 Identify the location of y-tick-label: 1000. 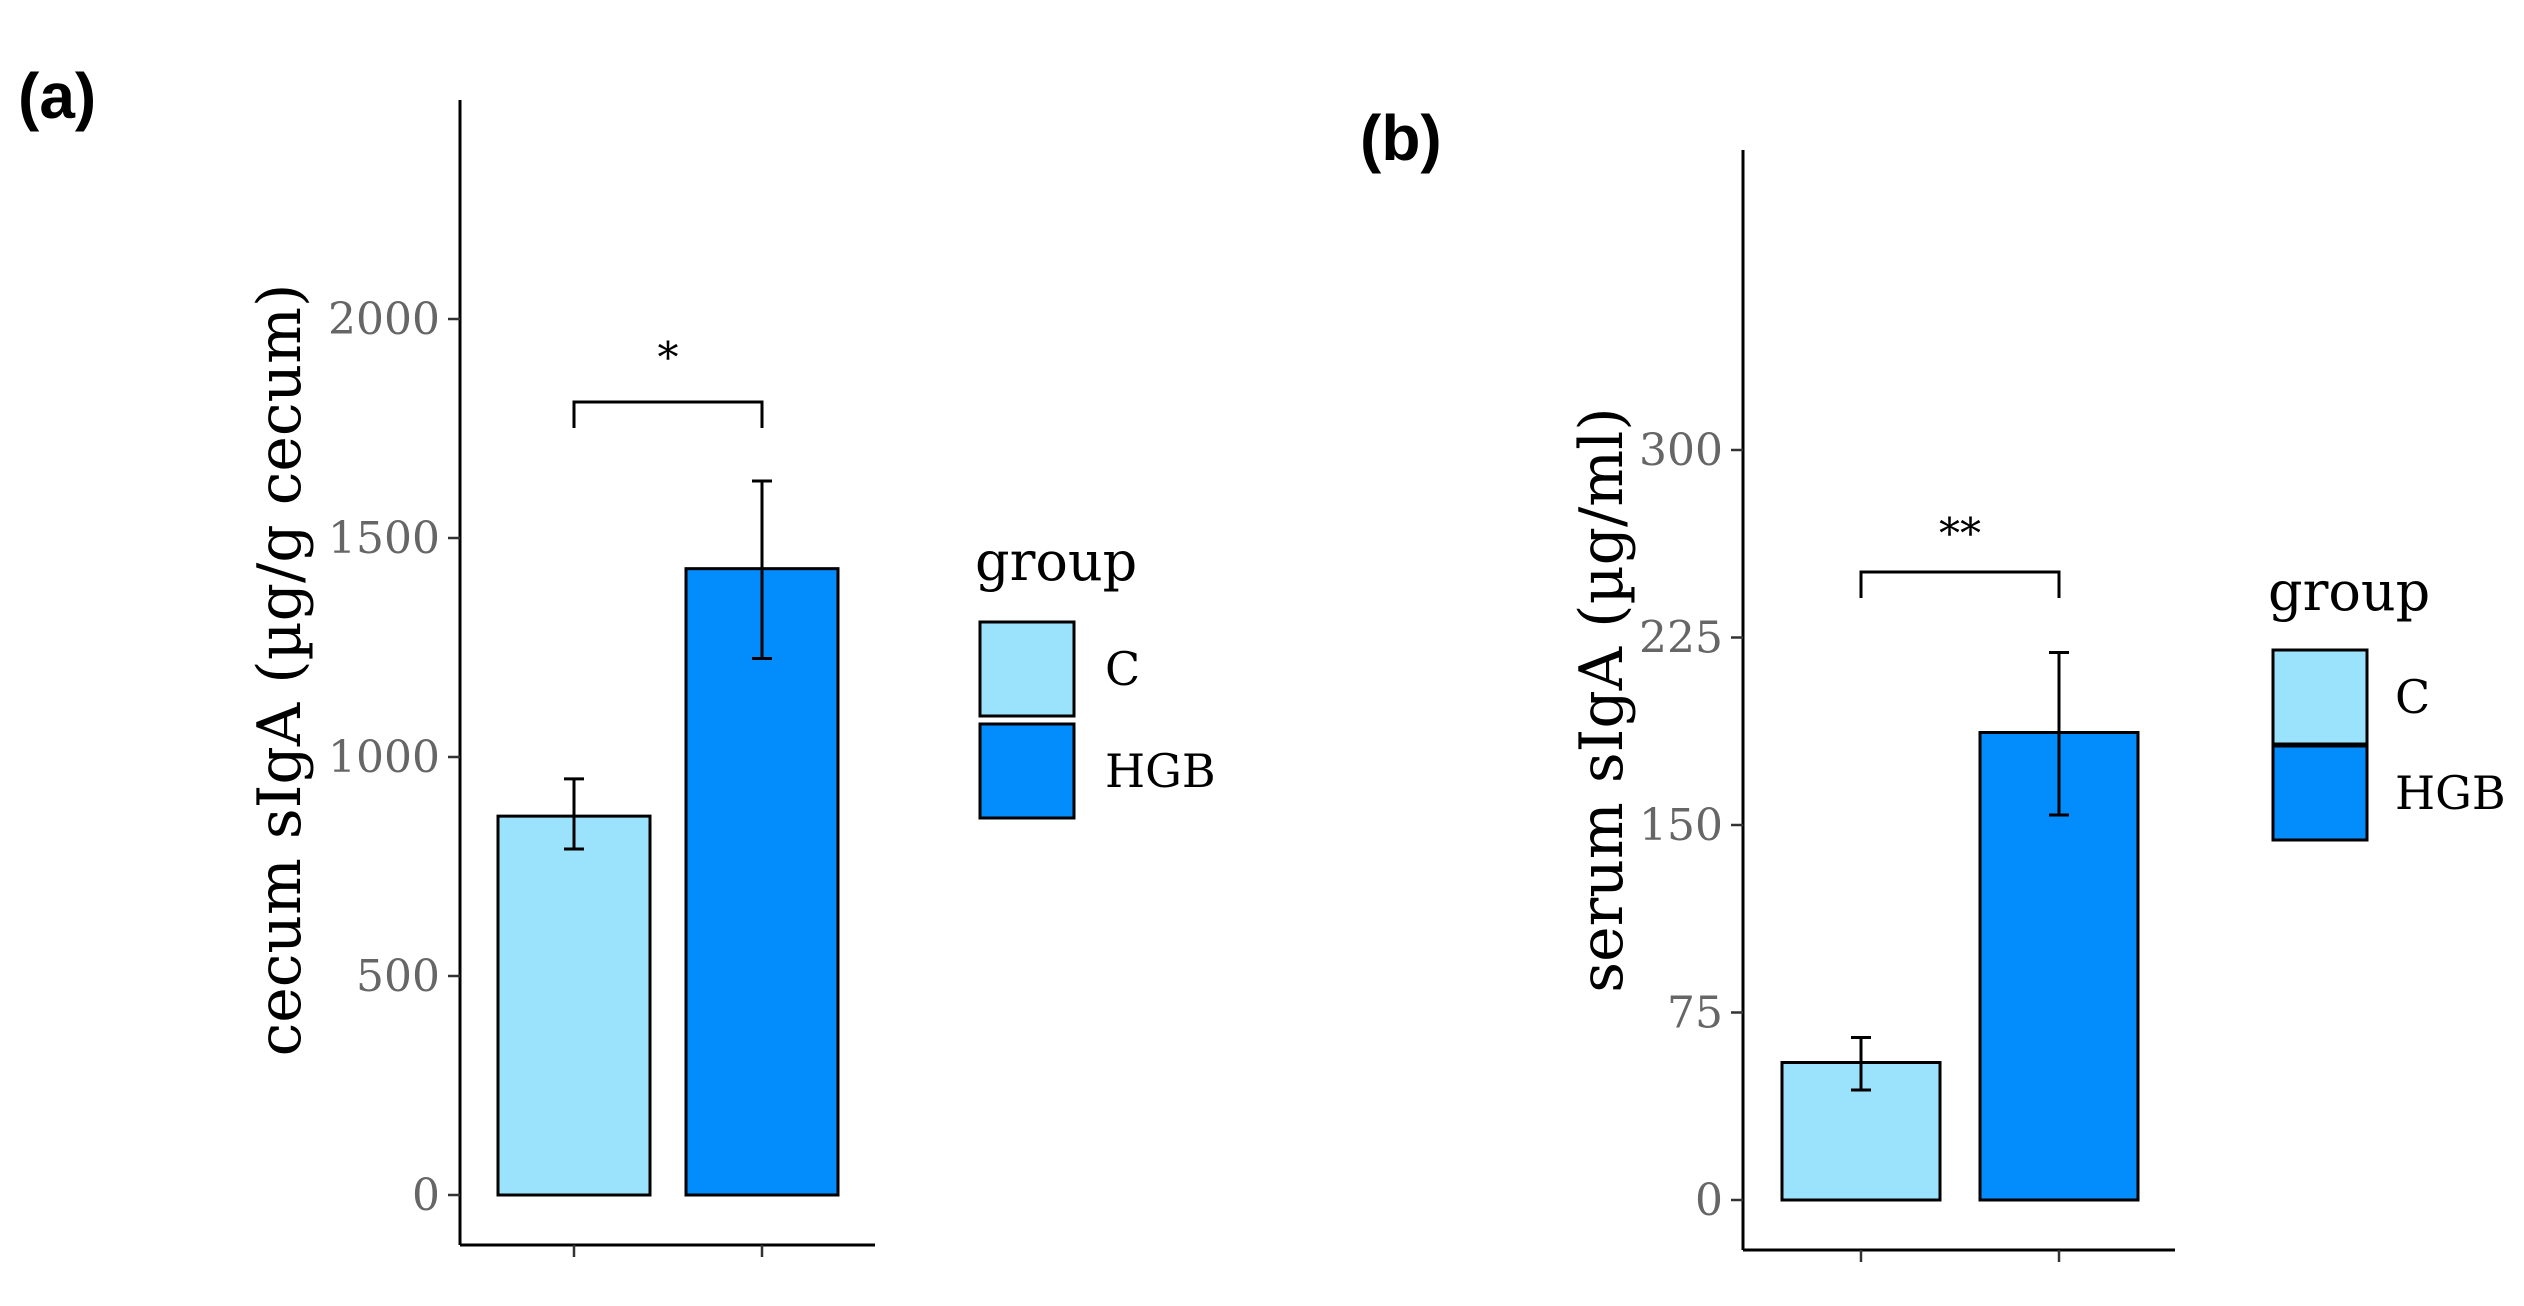
(384, 757).